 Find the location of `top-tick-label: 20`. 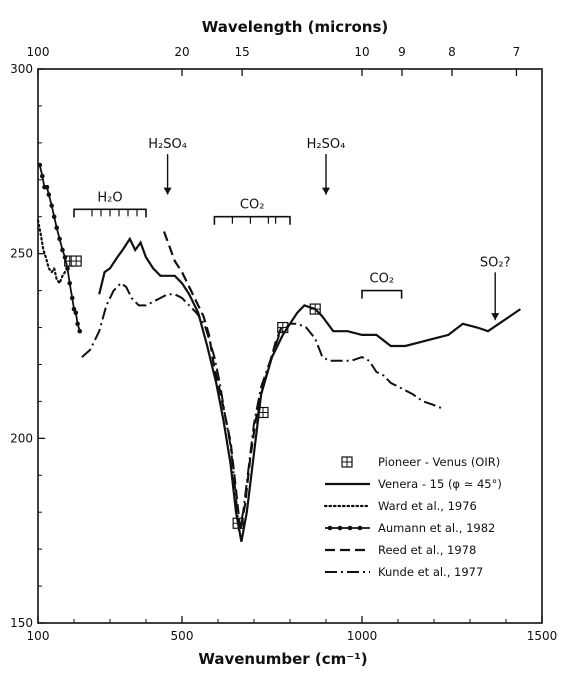

top-tick-label: 20 is located at coordinates (181, 52).